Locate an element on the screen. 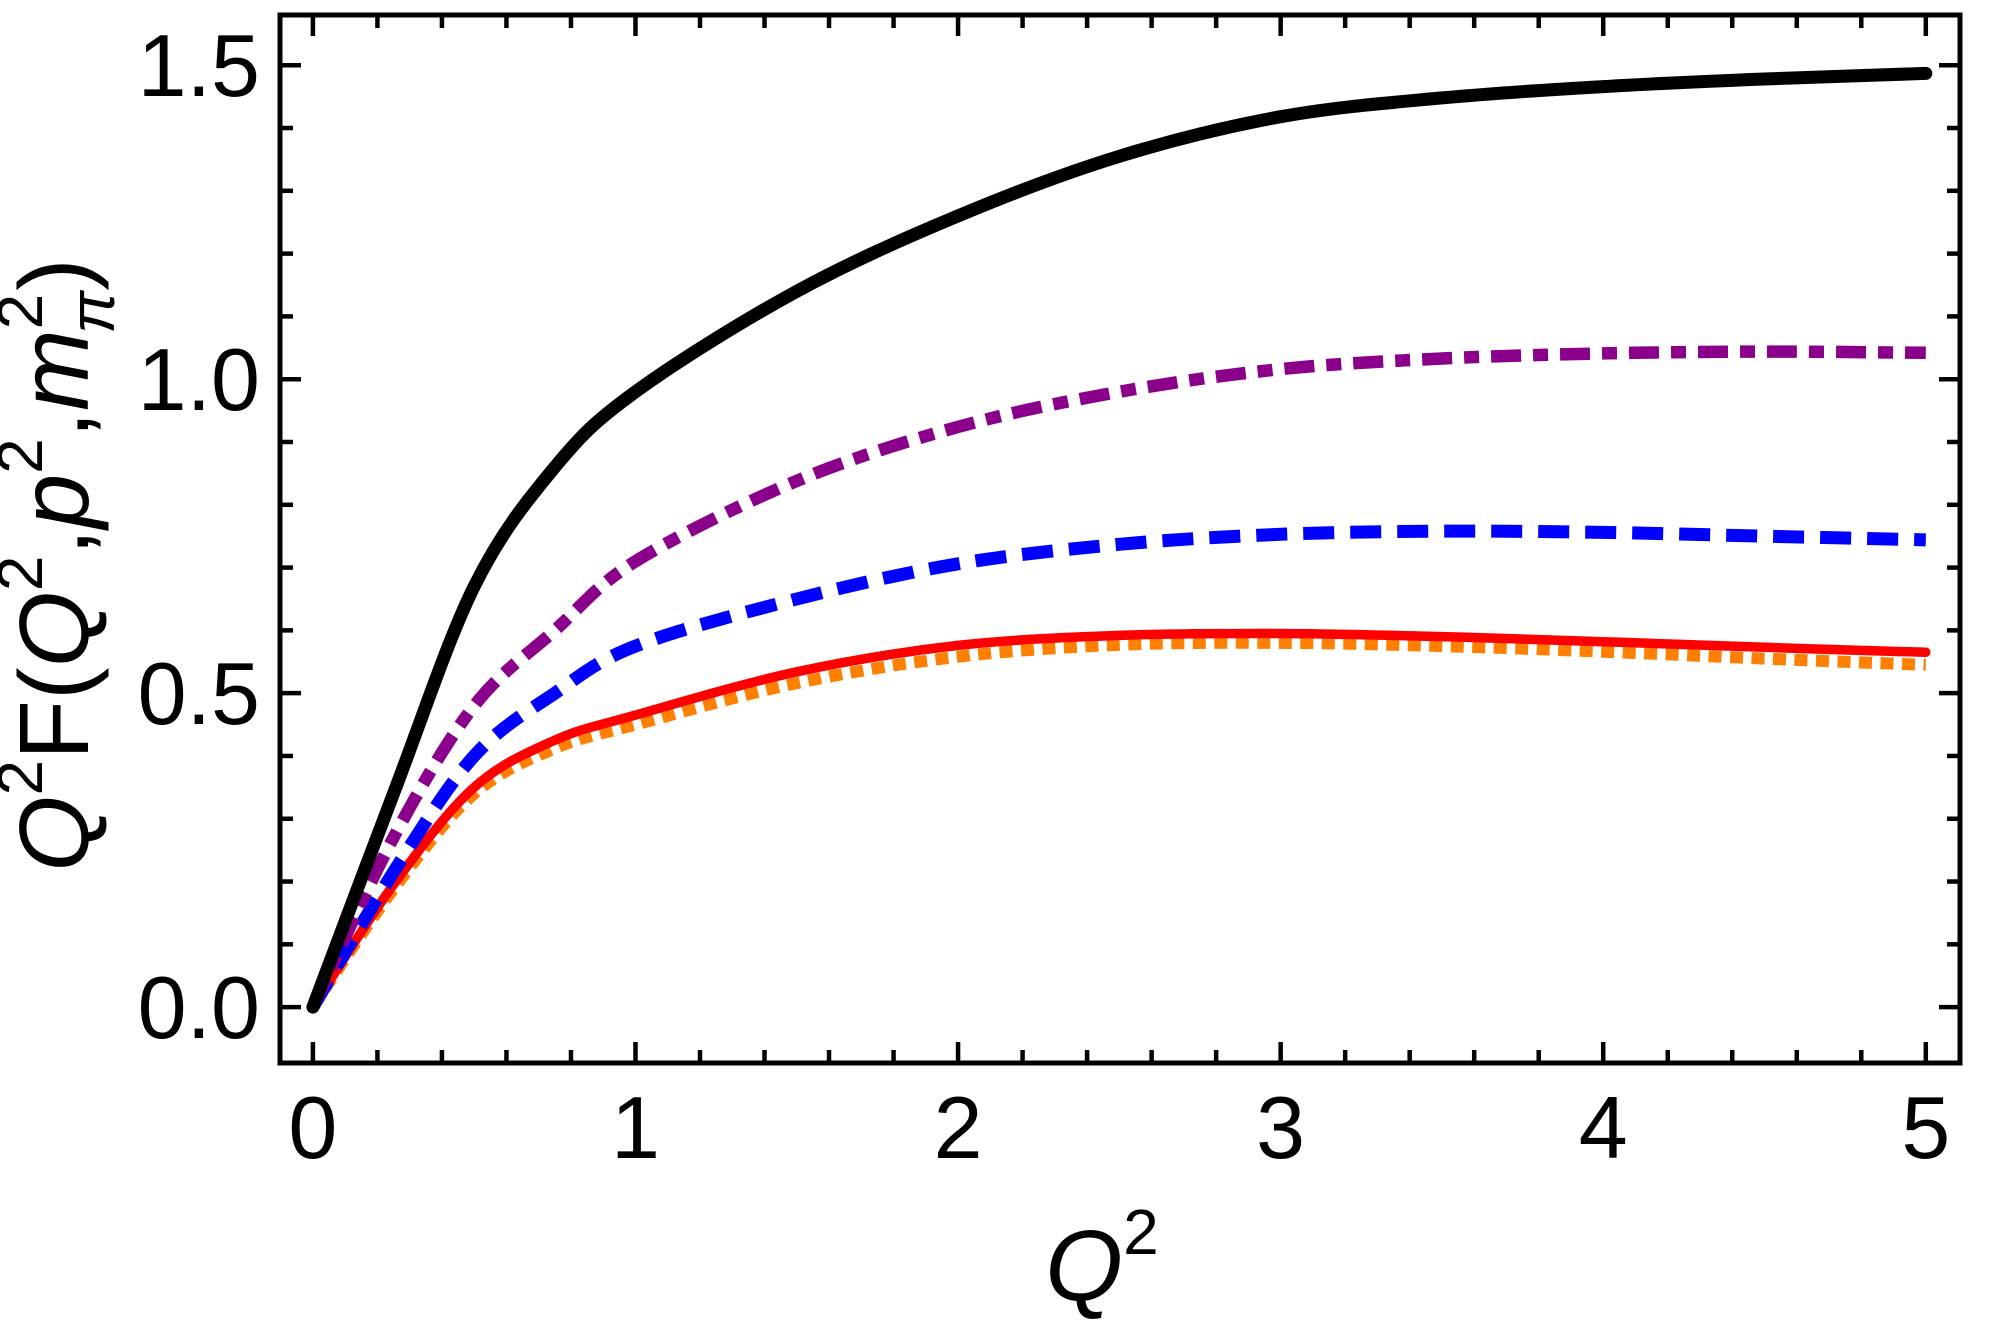  x-tick-label: 0 is located at coordinates (312, 1127).